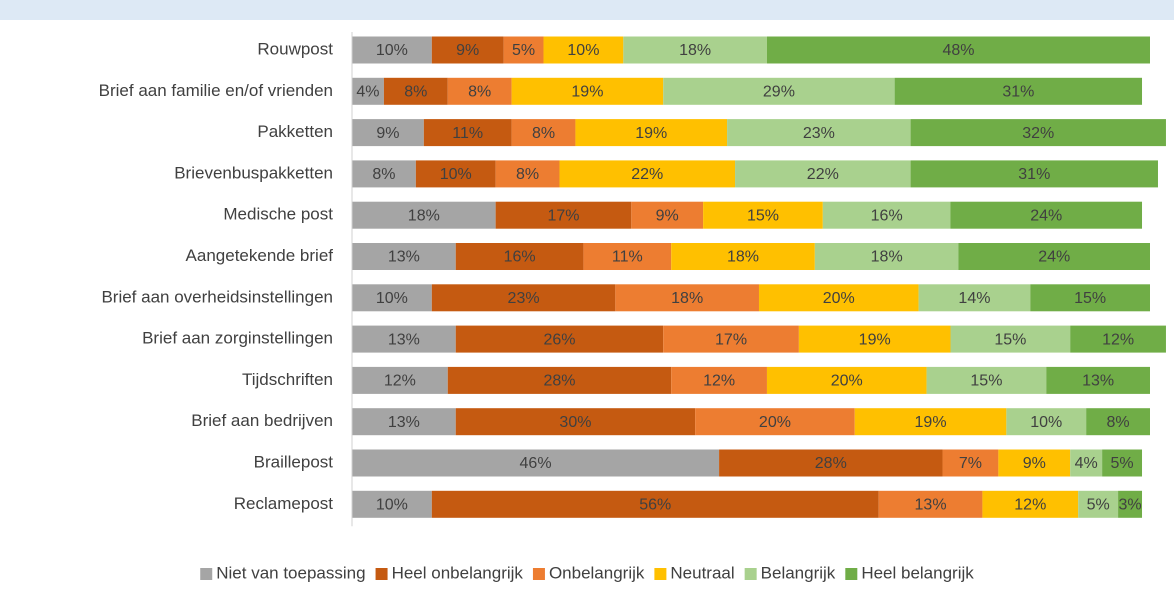 The height and width of the screenshot is (602, 1174). I want to click on data-label: 17%, so click(731, 339).